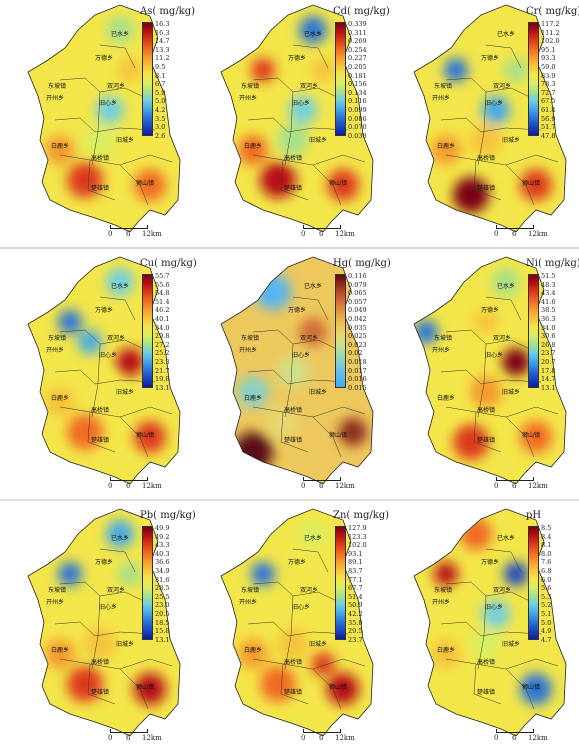  What do you see at coordinates (162, 379) in the screenshot?
I see `legend-tick: 19.8` at bounding box center [162, 379].